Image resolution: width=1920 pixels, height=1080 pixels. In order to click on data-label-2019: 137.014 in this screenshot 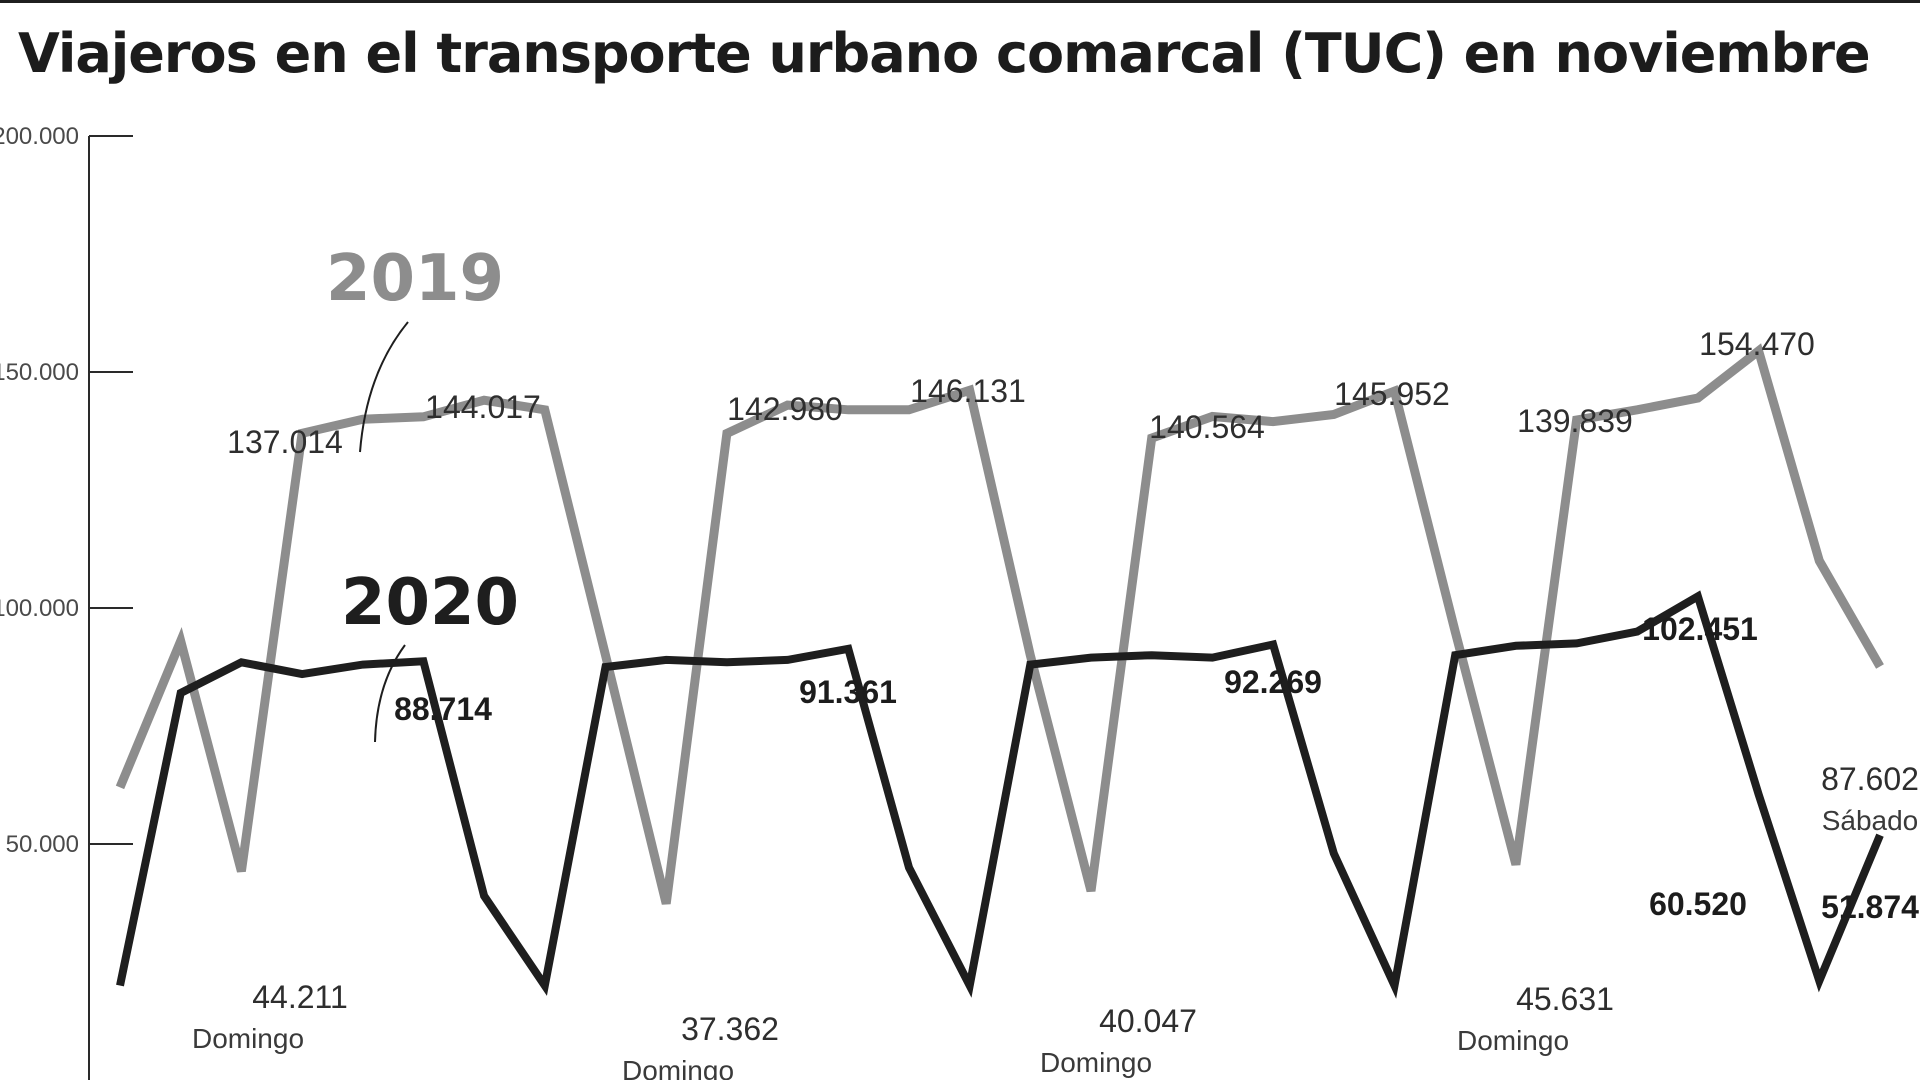, I will do `click(285, 442)`.